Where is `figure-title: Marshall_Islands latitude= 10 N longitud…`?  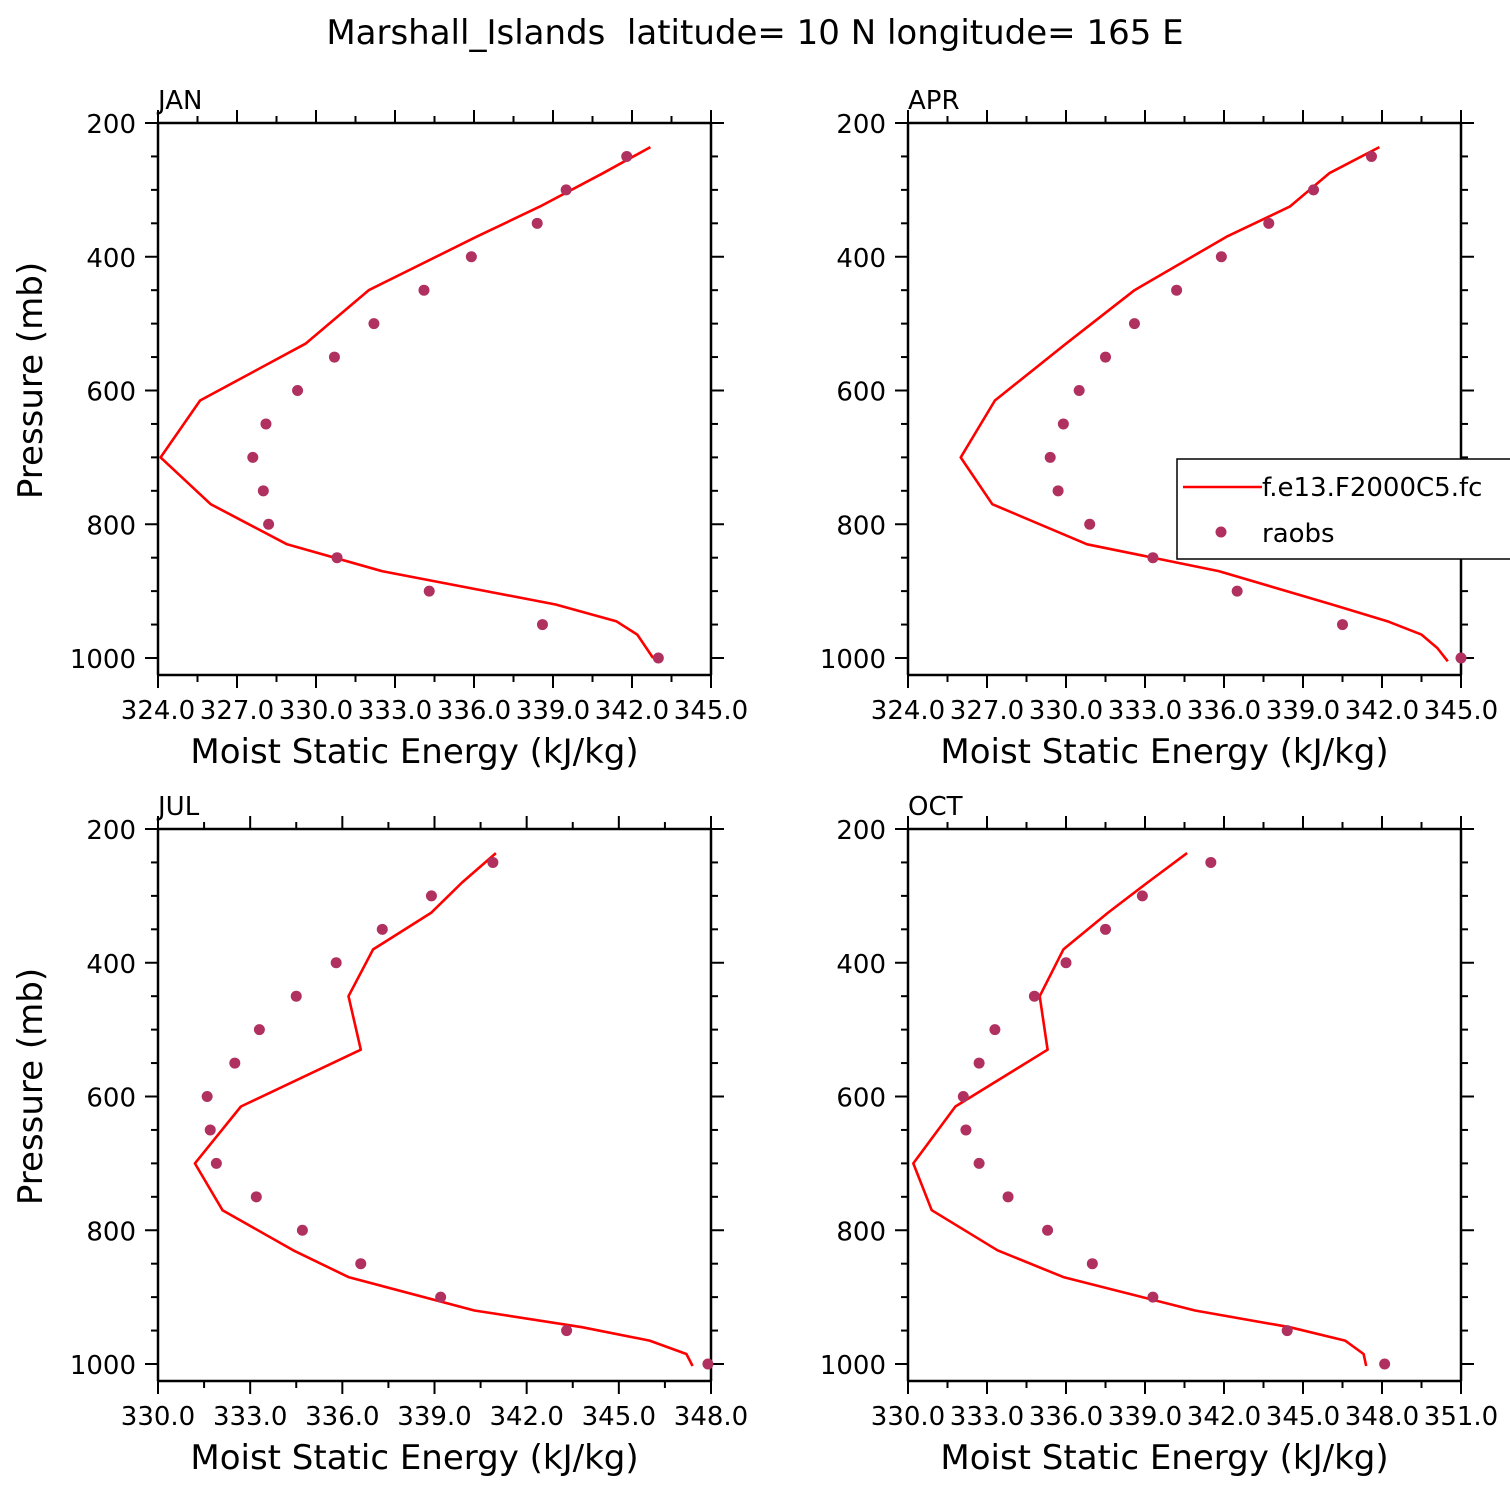
figure-title: Marshall_Islands latitude= 10 N longitud… is located at coordinates (754, 33).